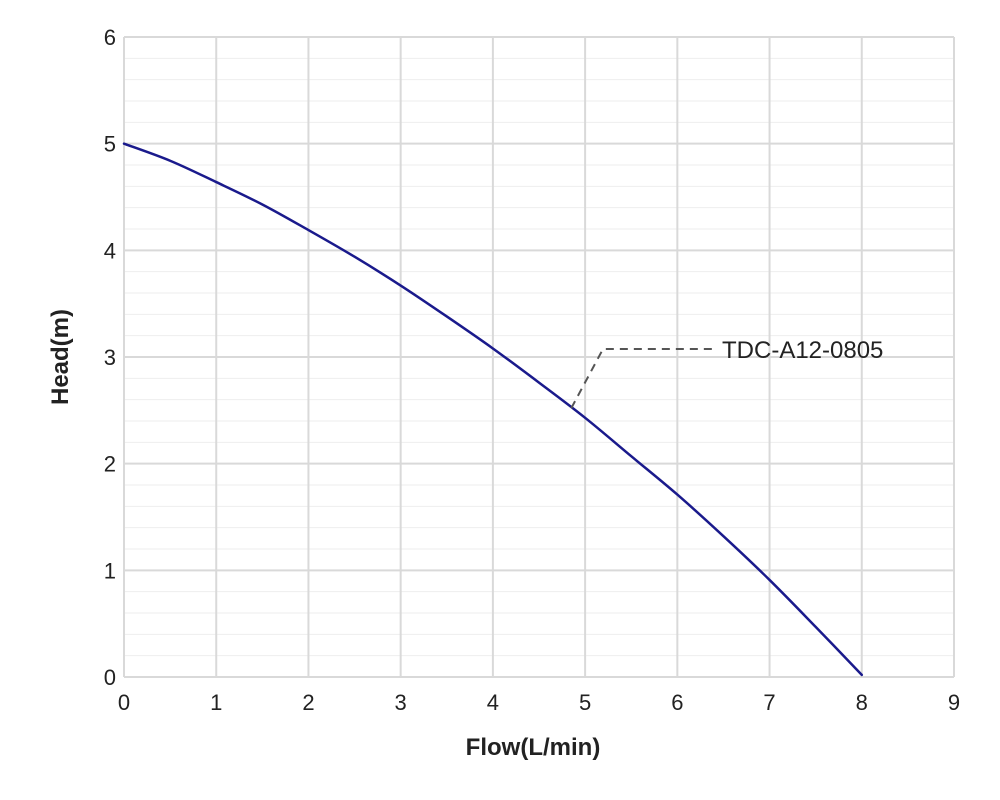  Describe the element at coordinates (110, 144) in the screenshot. I see `y-tick-label: 5` at that location.